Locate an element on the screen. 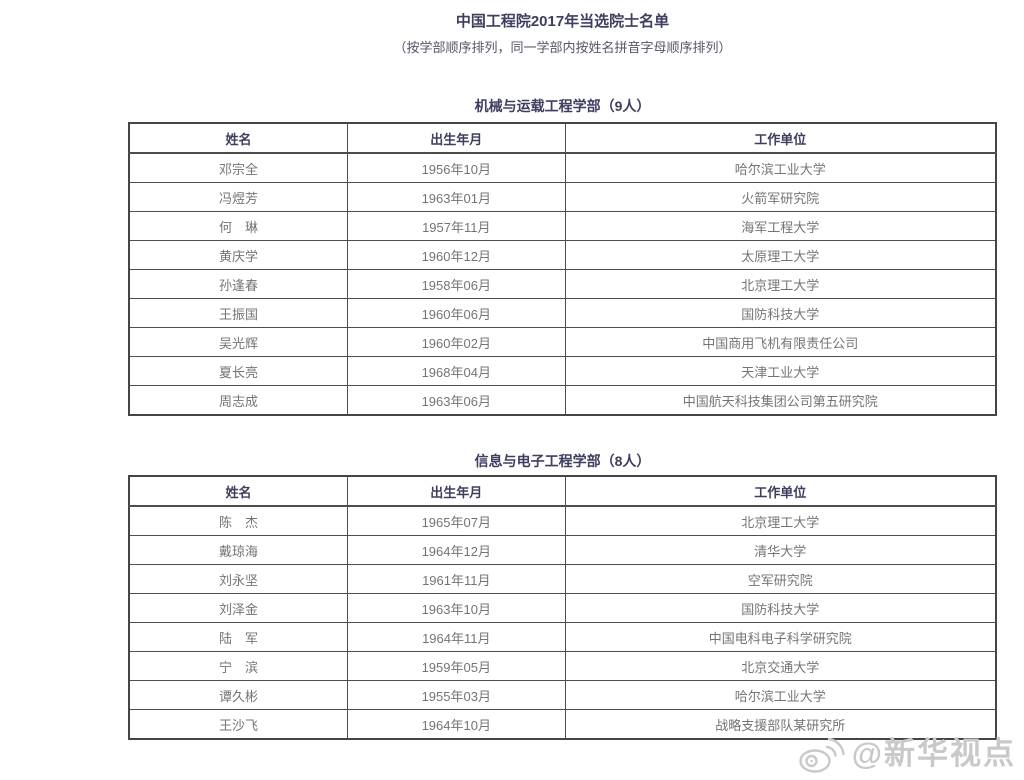 This screenshot has height=780, width=1024. table-row: 刘永坚 1961年11月 空军研究院 is located at coordinates (562, 579).